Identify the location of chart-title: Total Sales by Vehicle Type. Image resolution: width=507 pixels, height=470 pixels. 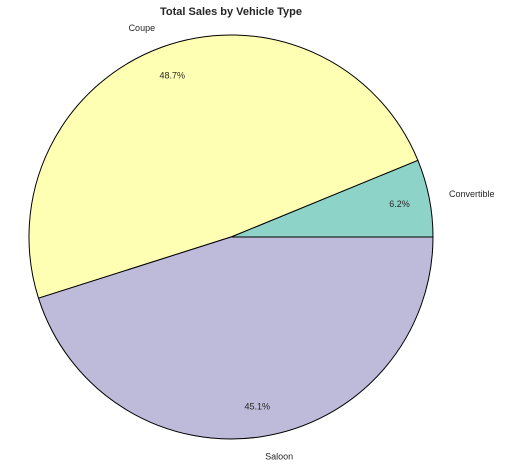
(231, 12).